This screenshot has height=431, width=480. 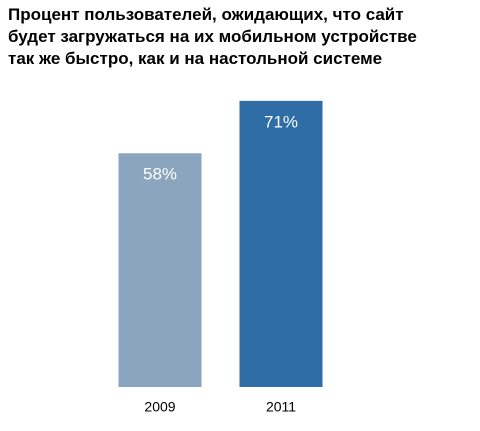 What do you see at coordinates (281, 121) in the screenshot?
I see `value-label: 71%` at bounding box center [281, 121].